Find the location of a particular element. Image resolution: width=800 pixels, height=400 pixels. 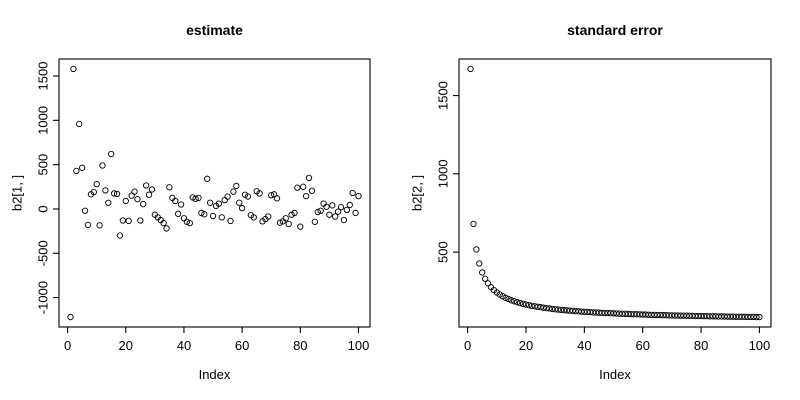

x-tick-label: 100 is located at coordinates (359, 345).